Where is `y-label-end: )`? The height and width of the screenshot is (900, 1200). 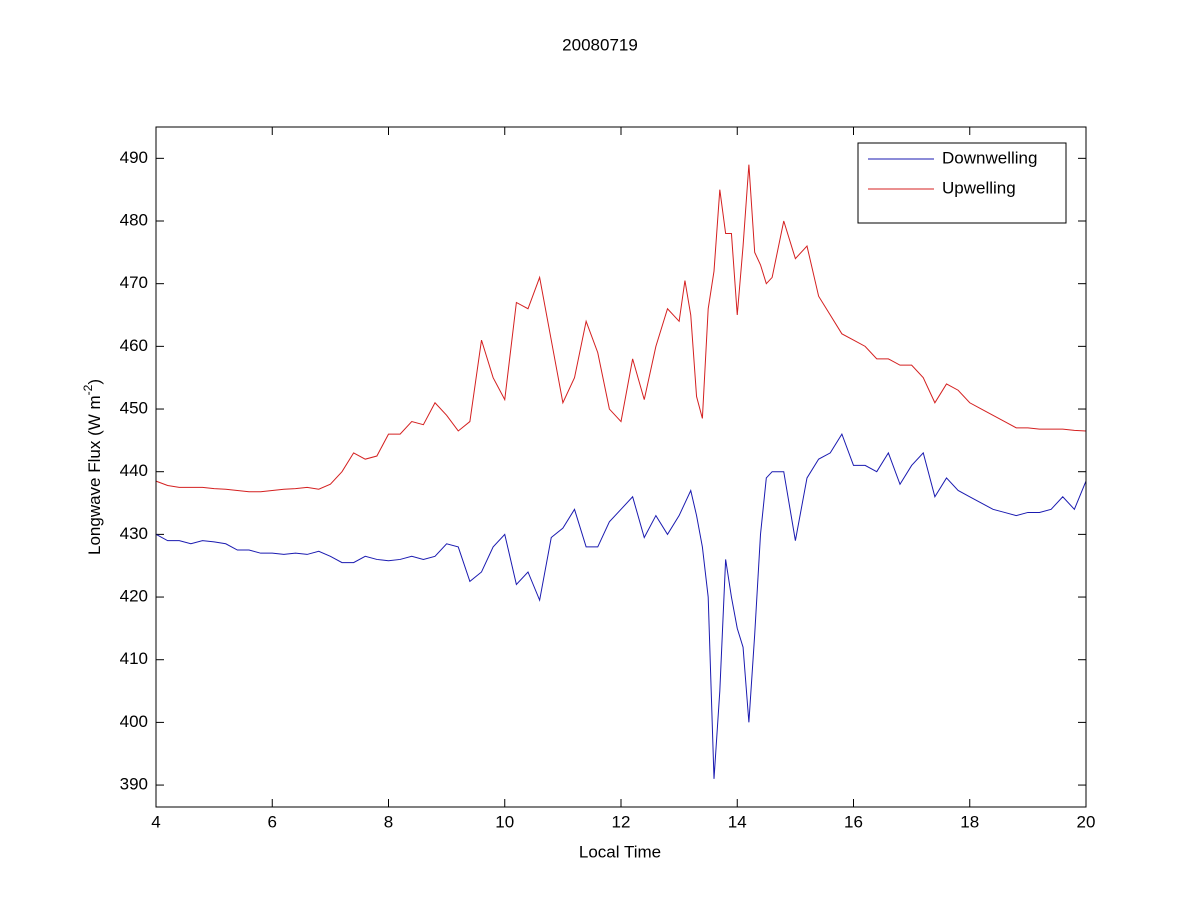
y-label-end: ) is located at coordinates (94, 382).